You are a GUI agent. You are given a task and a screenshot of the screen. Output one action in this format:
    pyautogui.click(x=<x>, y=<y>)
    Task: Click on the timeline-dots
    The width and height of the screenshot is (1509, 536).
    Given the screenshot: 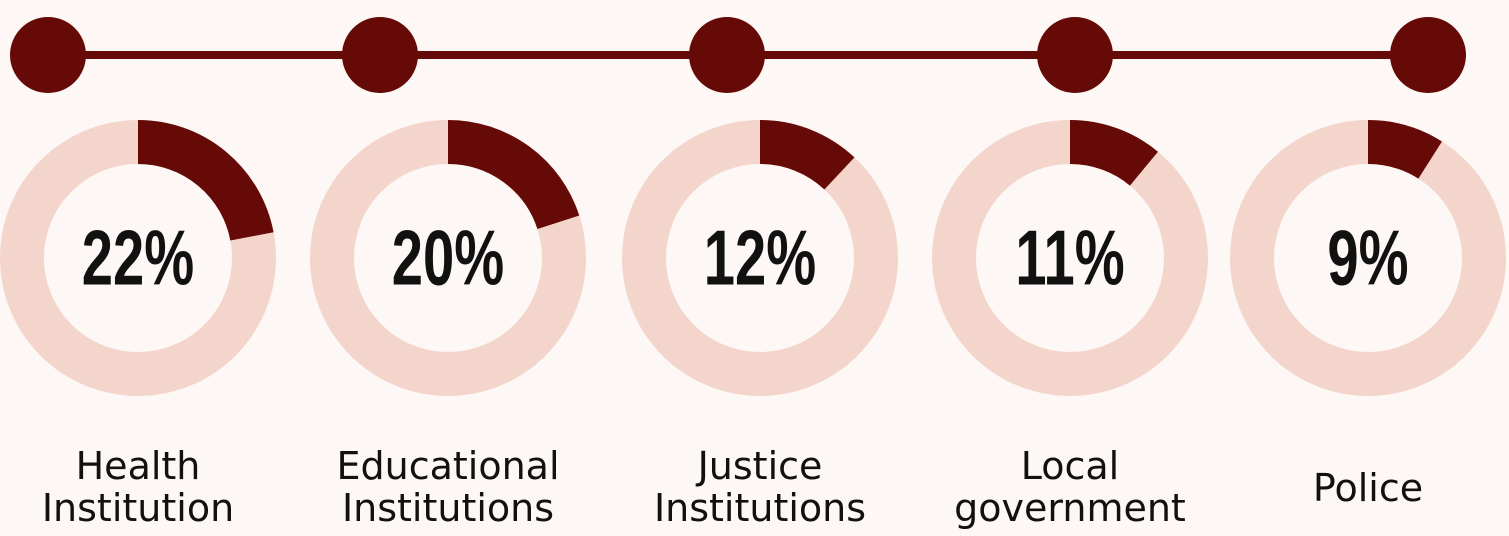 What is the action you would take?
    pyautogui.click(x=738, y=55)
    